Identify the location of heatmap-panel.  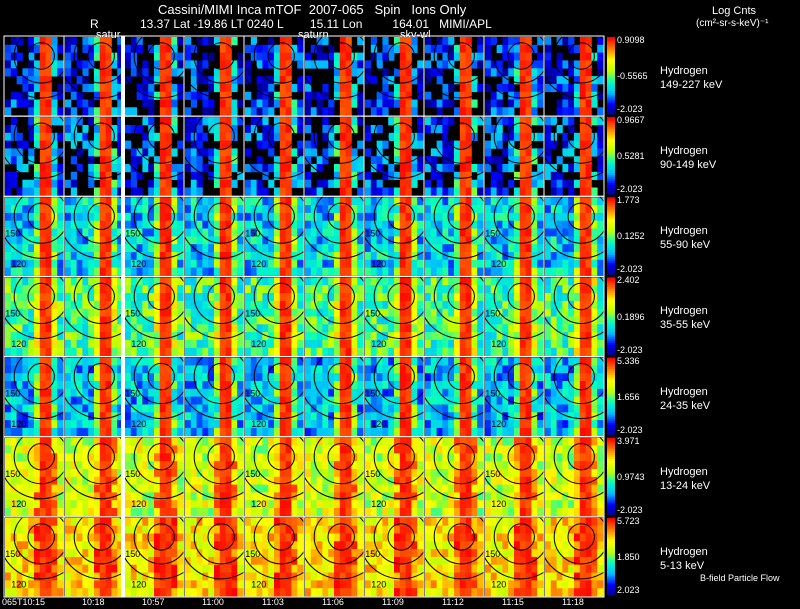
(514, 76).